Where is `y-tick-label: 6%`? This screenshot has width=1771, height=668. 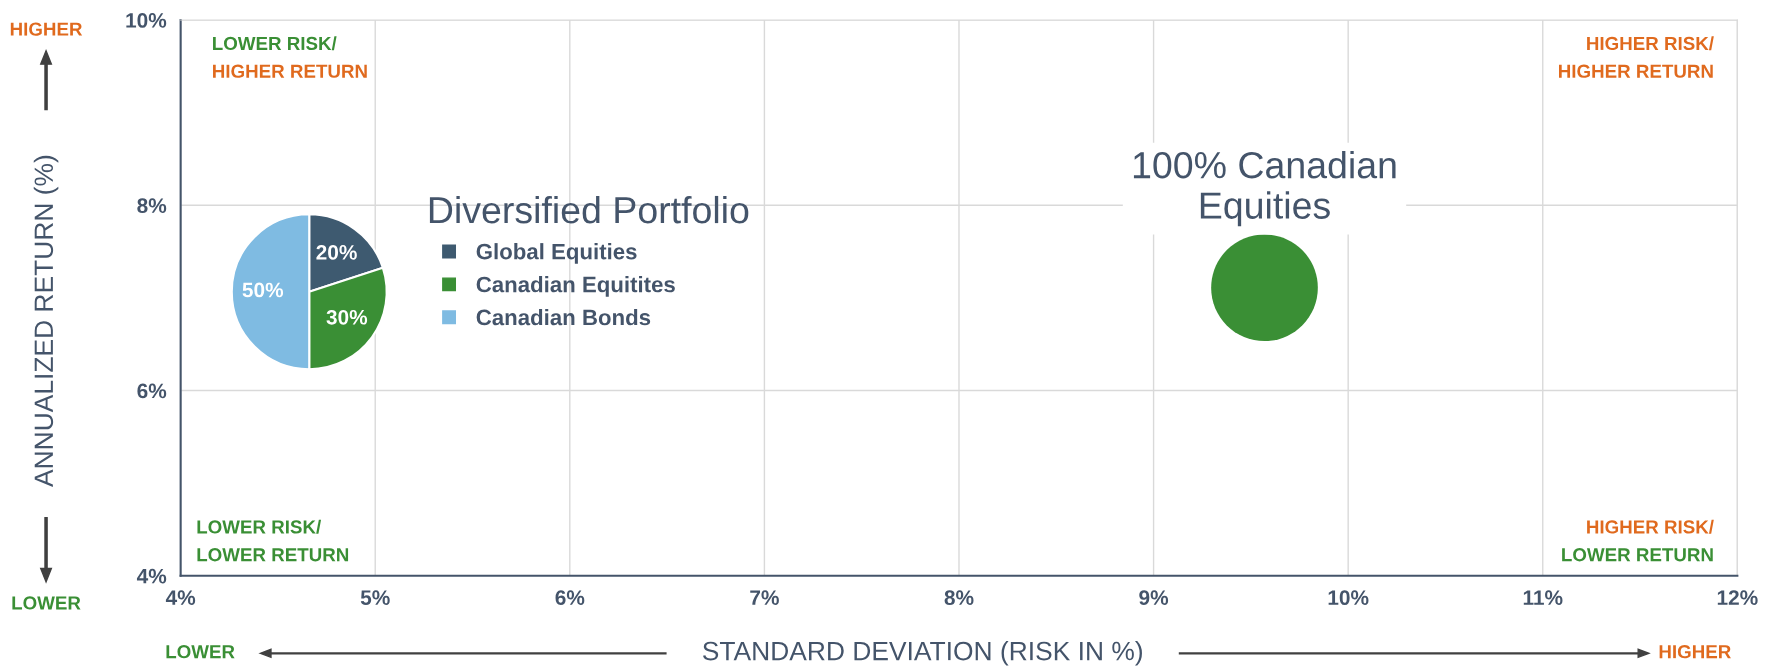
y-tick-label: 6% is located at coordinates (152, 391).